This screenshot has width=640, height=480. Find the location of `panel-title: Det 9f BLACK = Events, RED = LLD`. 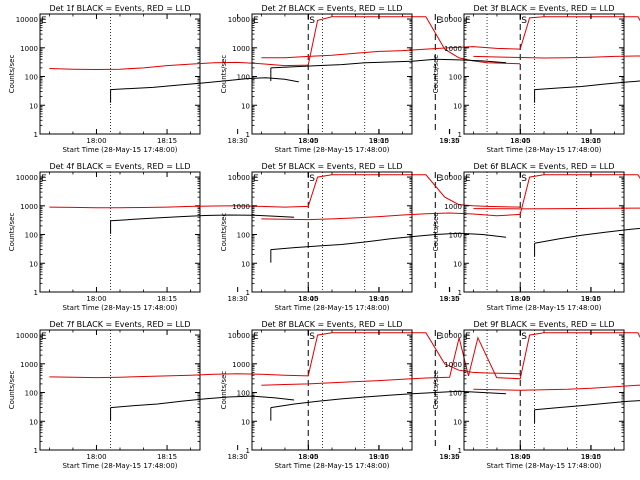

panel-title: Det 9f BLACK = Events, RED = LLD is located at coordinates (543, 324).